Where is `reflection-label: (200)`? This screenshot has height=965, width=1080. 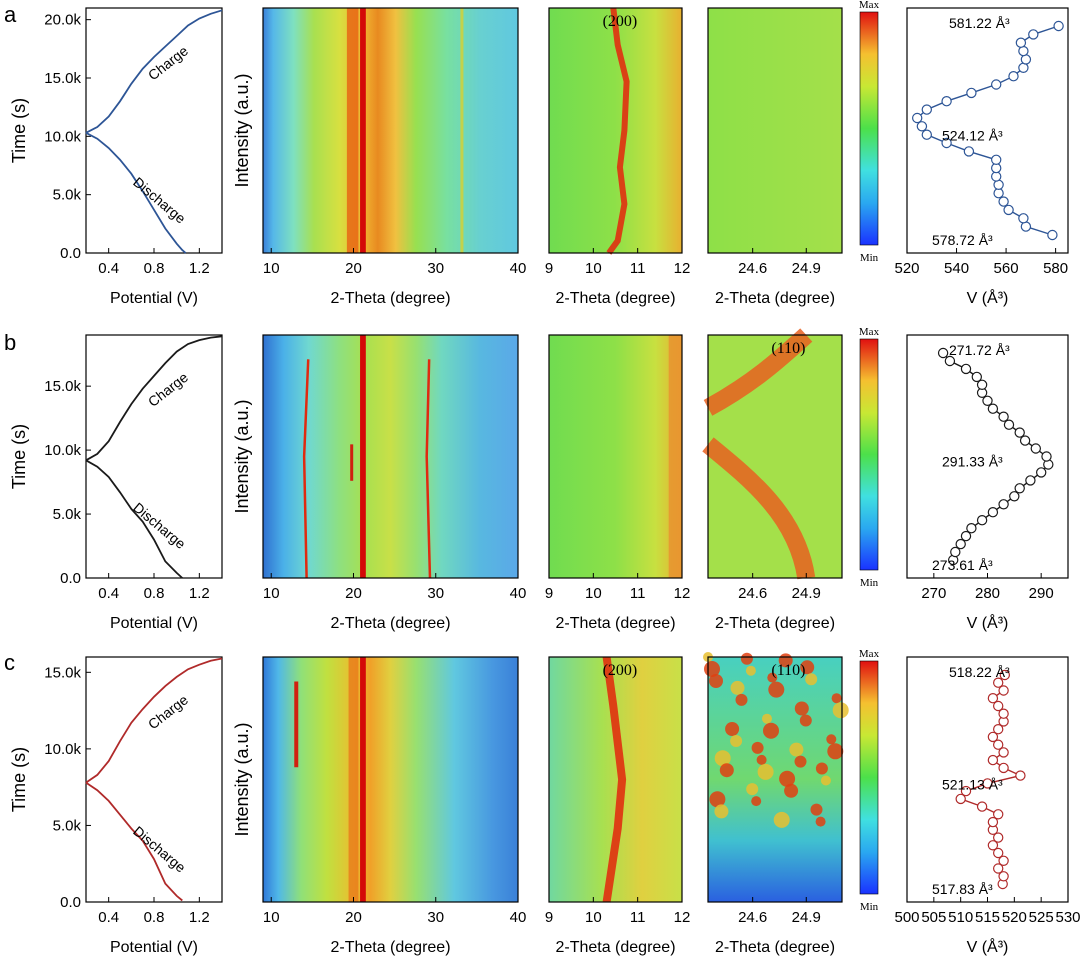 reflection-label: (200) is located at coordinates (620, 21).